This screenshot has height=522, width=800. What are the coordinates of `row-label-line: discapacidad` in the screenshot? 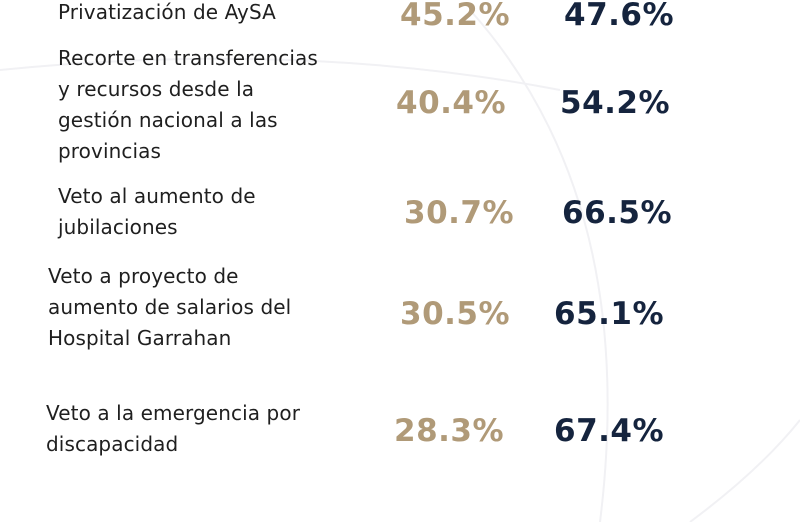 It's located at (112, 444).